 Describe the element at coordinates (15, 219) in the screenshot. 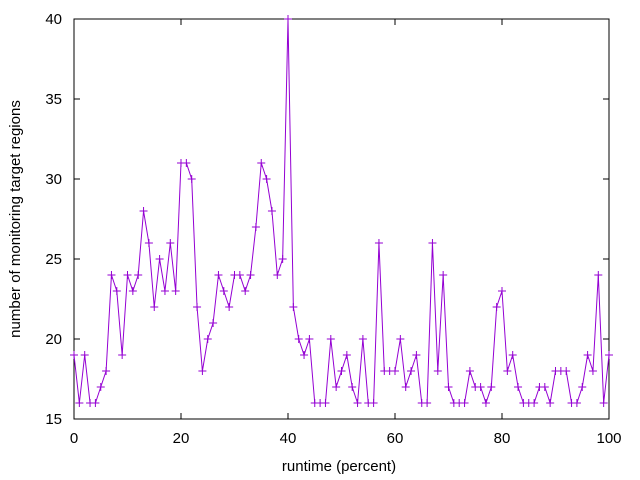

I see `y-axis-label: number of monitoring target regions` at that location.